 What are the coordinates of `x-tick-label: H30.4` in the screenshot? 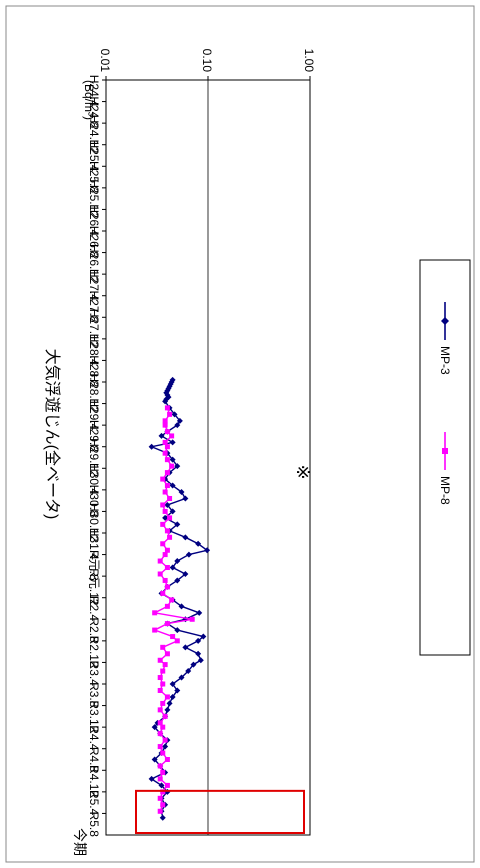 It's located at (94, 479).